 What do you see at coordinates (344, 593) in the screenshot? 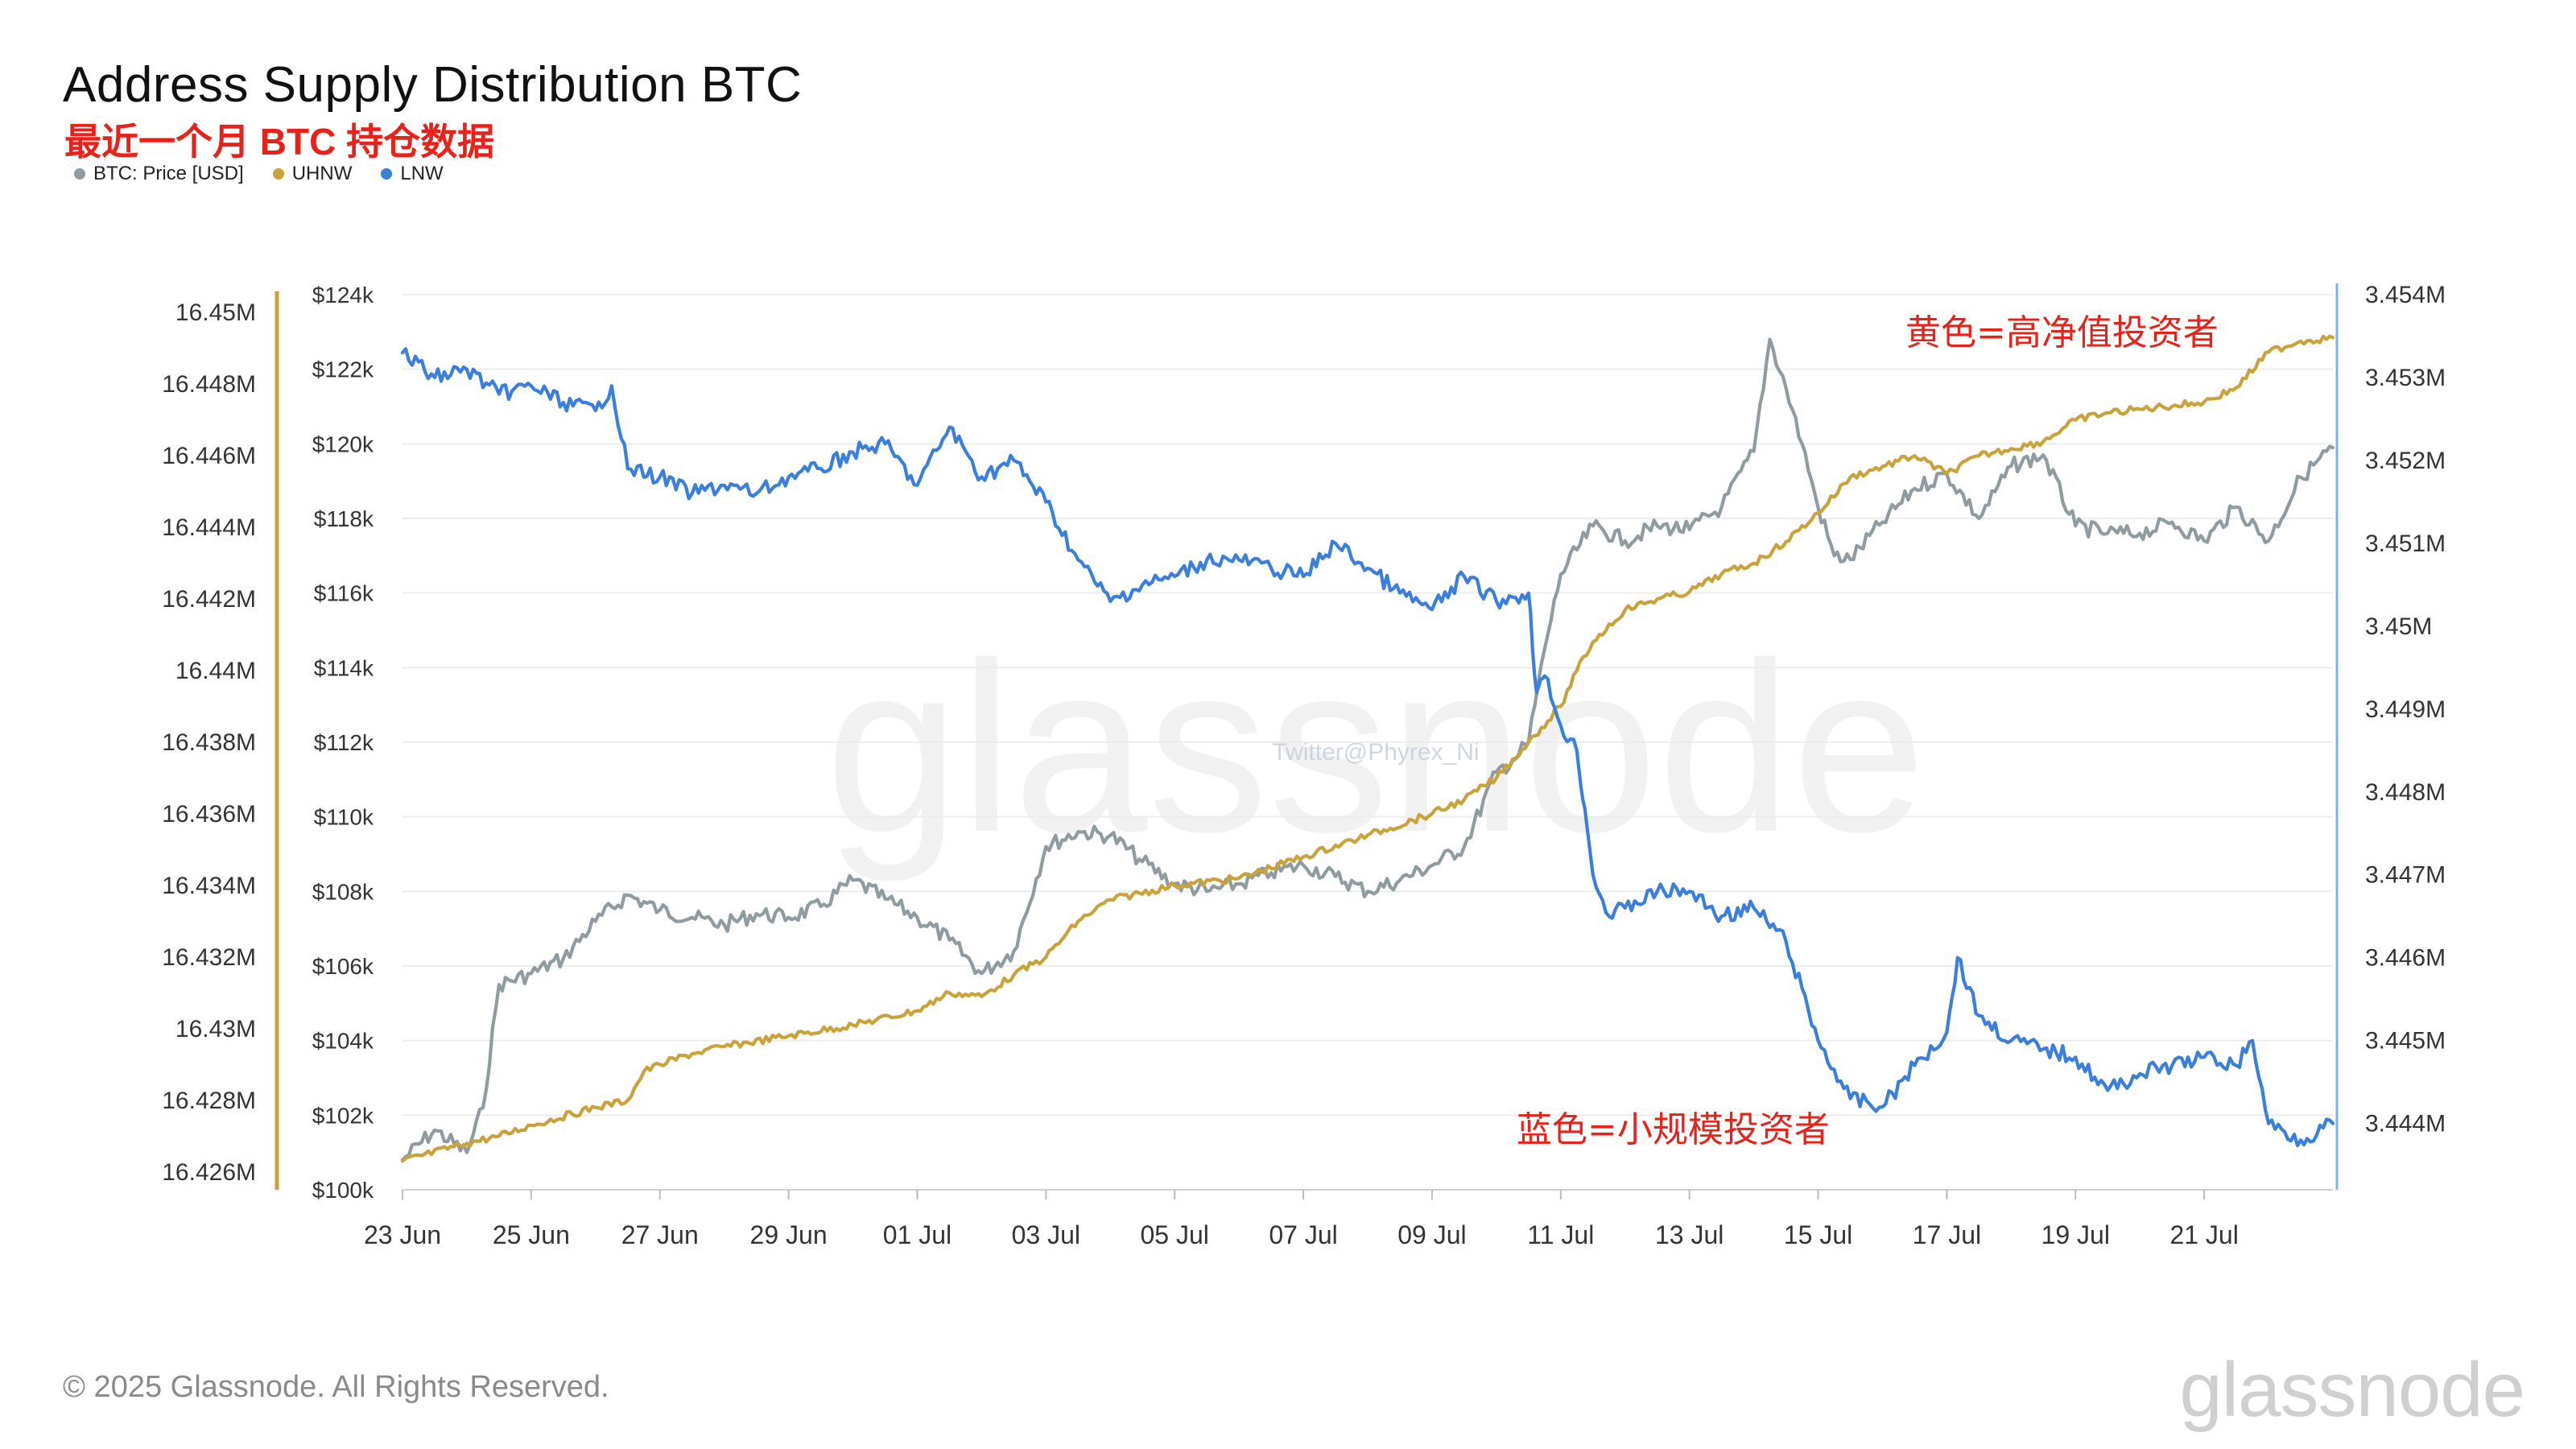
I see `price-axis-tick-label: $116k` at bounding box center [344, 593].